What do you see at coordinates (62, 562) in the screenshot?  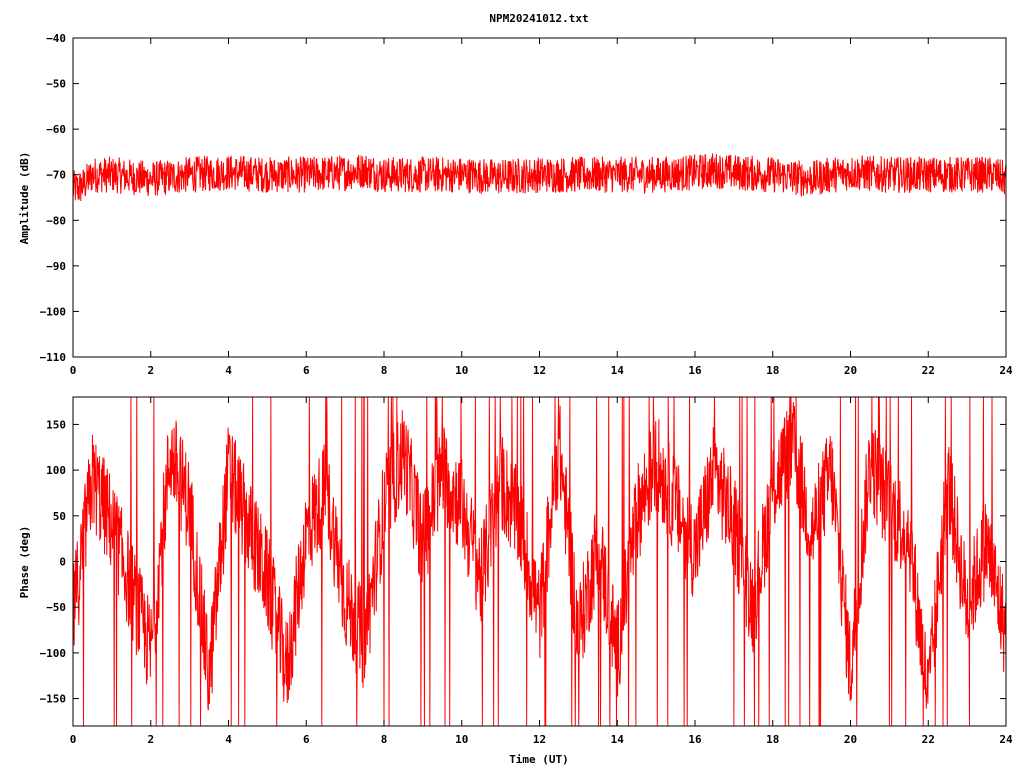 I see `y-tick-label: 0` at bounding box center [62, 562].